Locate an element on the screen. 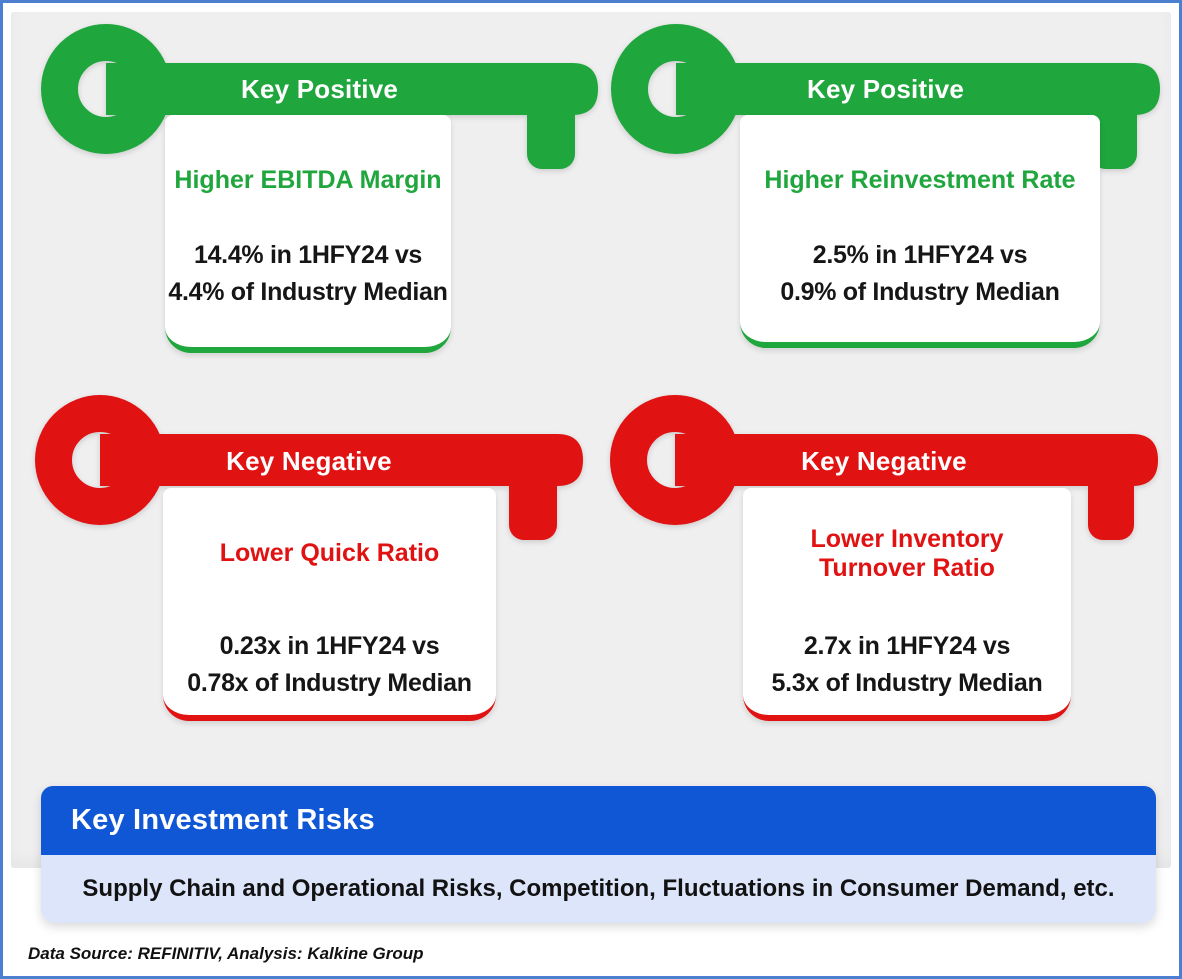  metric-heading: Higher EBITDA Margin is located at coordinates (308, 180).